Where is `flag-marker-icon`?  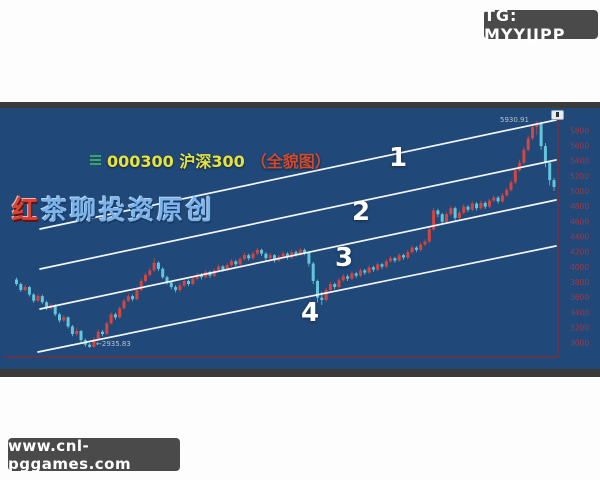 flag-marker-icon is located at coordinates (557, 115).